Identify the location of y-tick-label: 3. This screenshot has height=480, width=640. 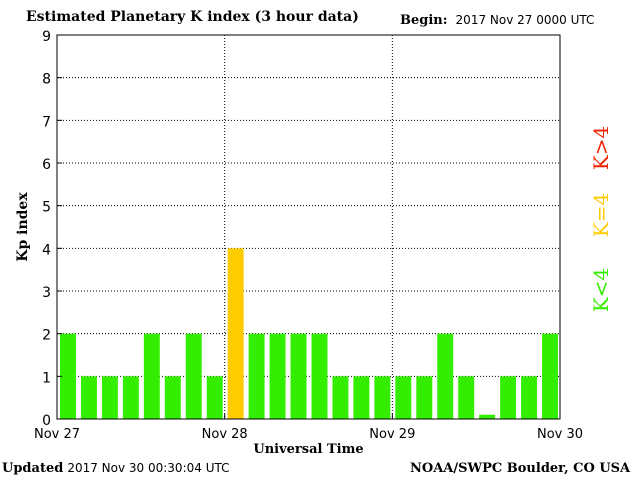
(46, 293).